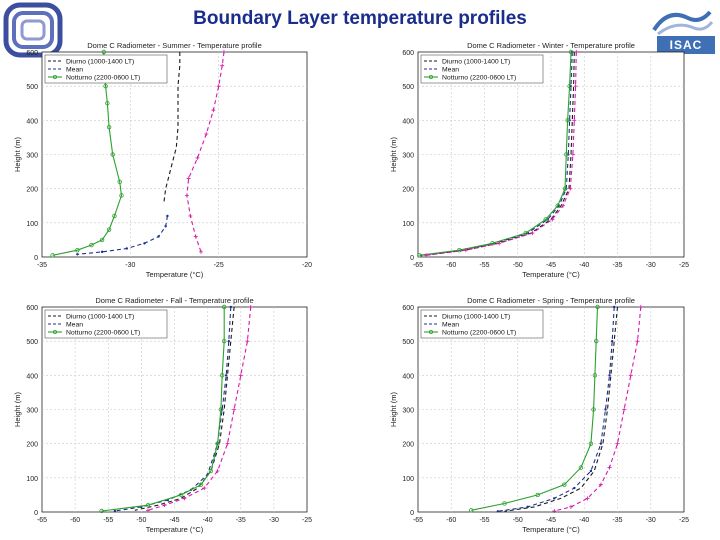  I want to click on y-tick-label: 200, so click(32, 445).